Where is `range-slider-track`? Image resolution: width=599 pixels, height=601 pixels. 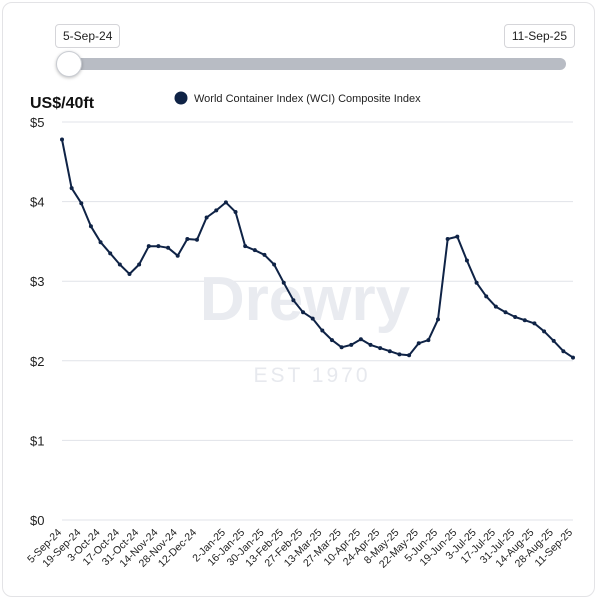 range-slider-track is located at coordinates (313, 64).